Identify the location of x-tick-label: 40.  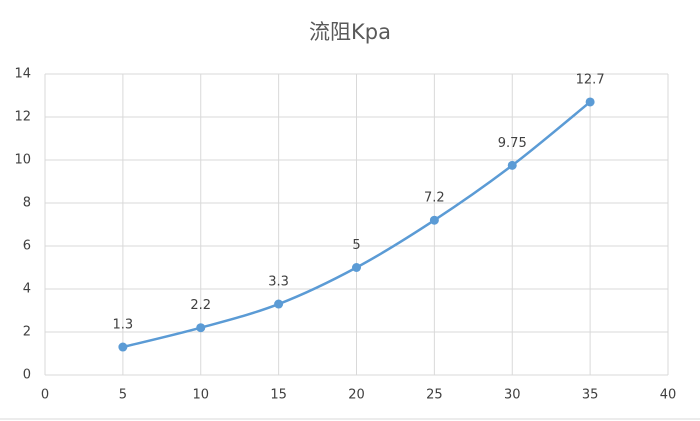
(668, 395).